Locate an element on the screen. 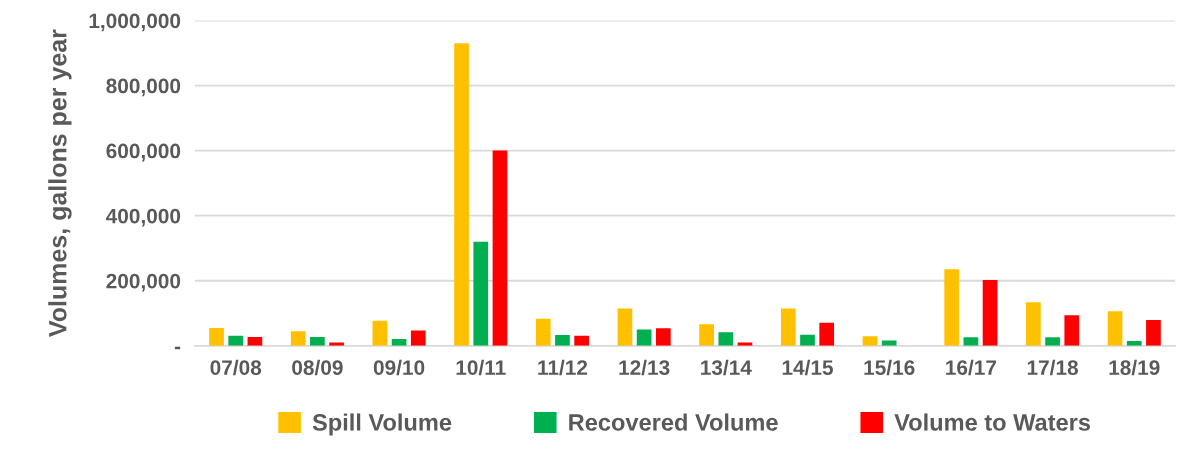  x-tick-label: 18/19 is located at coordinates (1134, 367).